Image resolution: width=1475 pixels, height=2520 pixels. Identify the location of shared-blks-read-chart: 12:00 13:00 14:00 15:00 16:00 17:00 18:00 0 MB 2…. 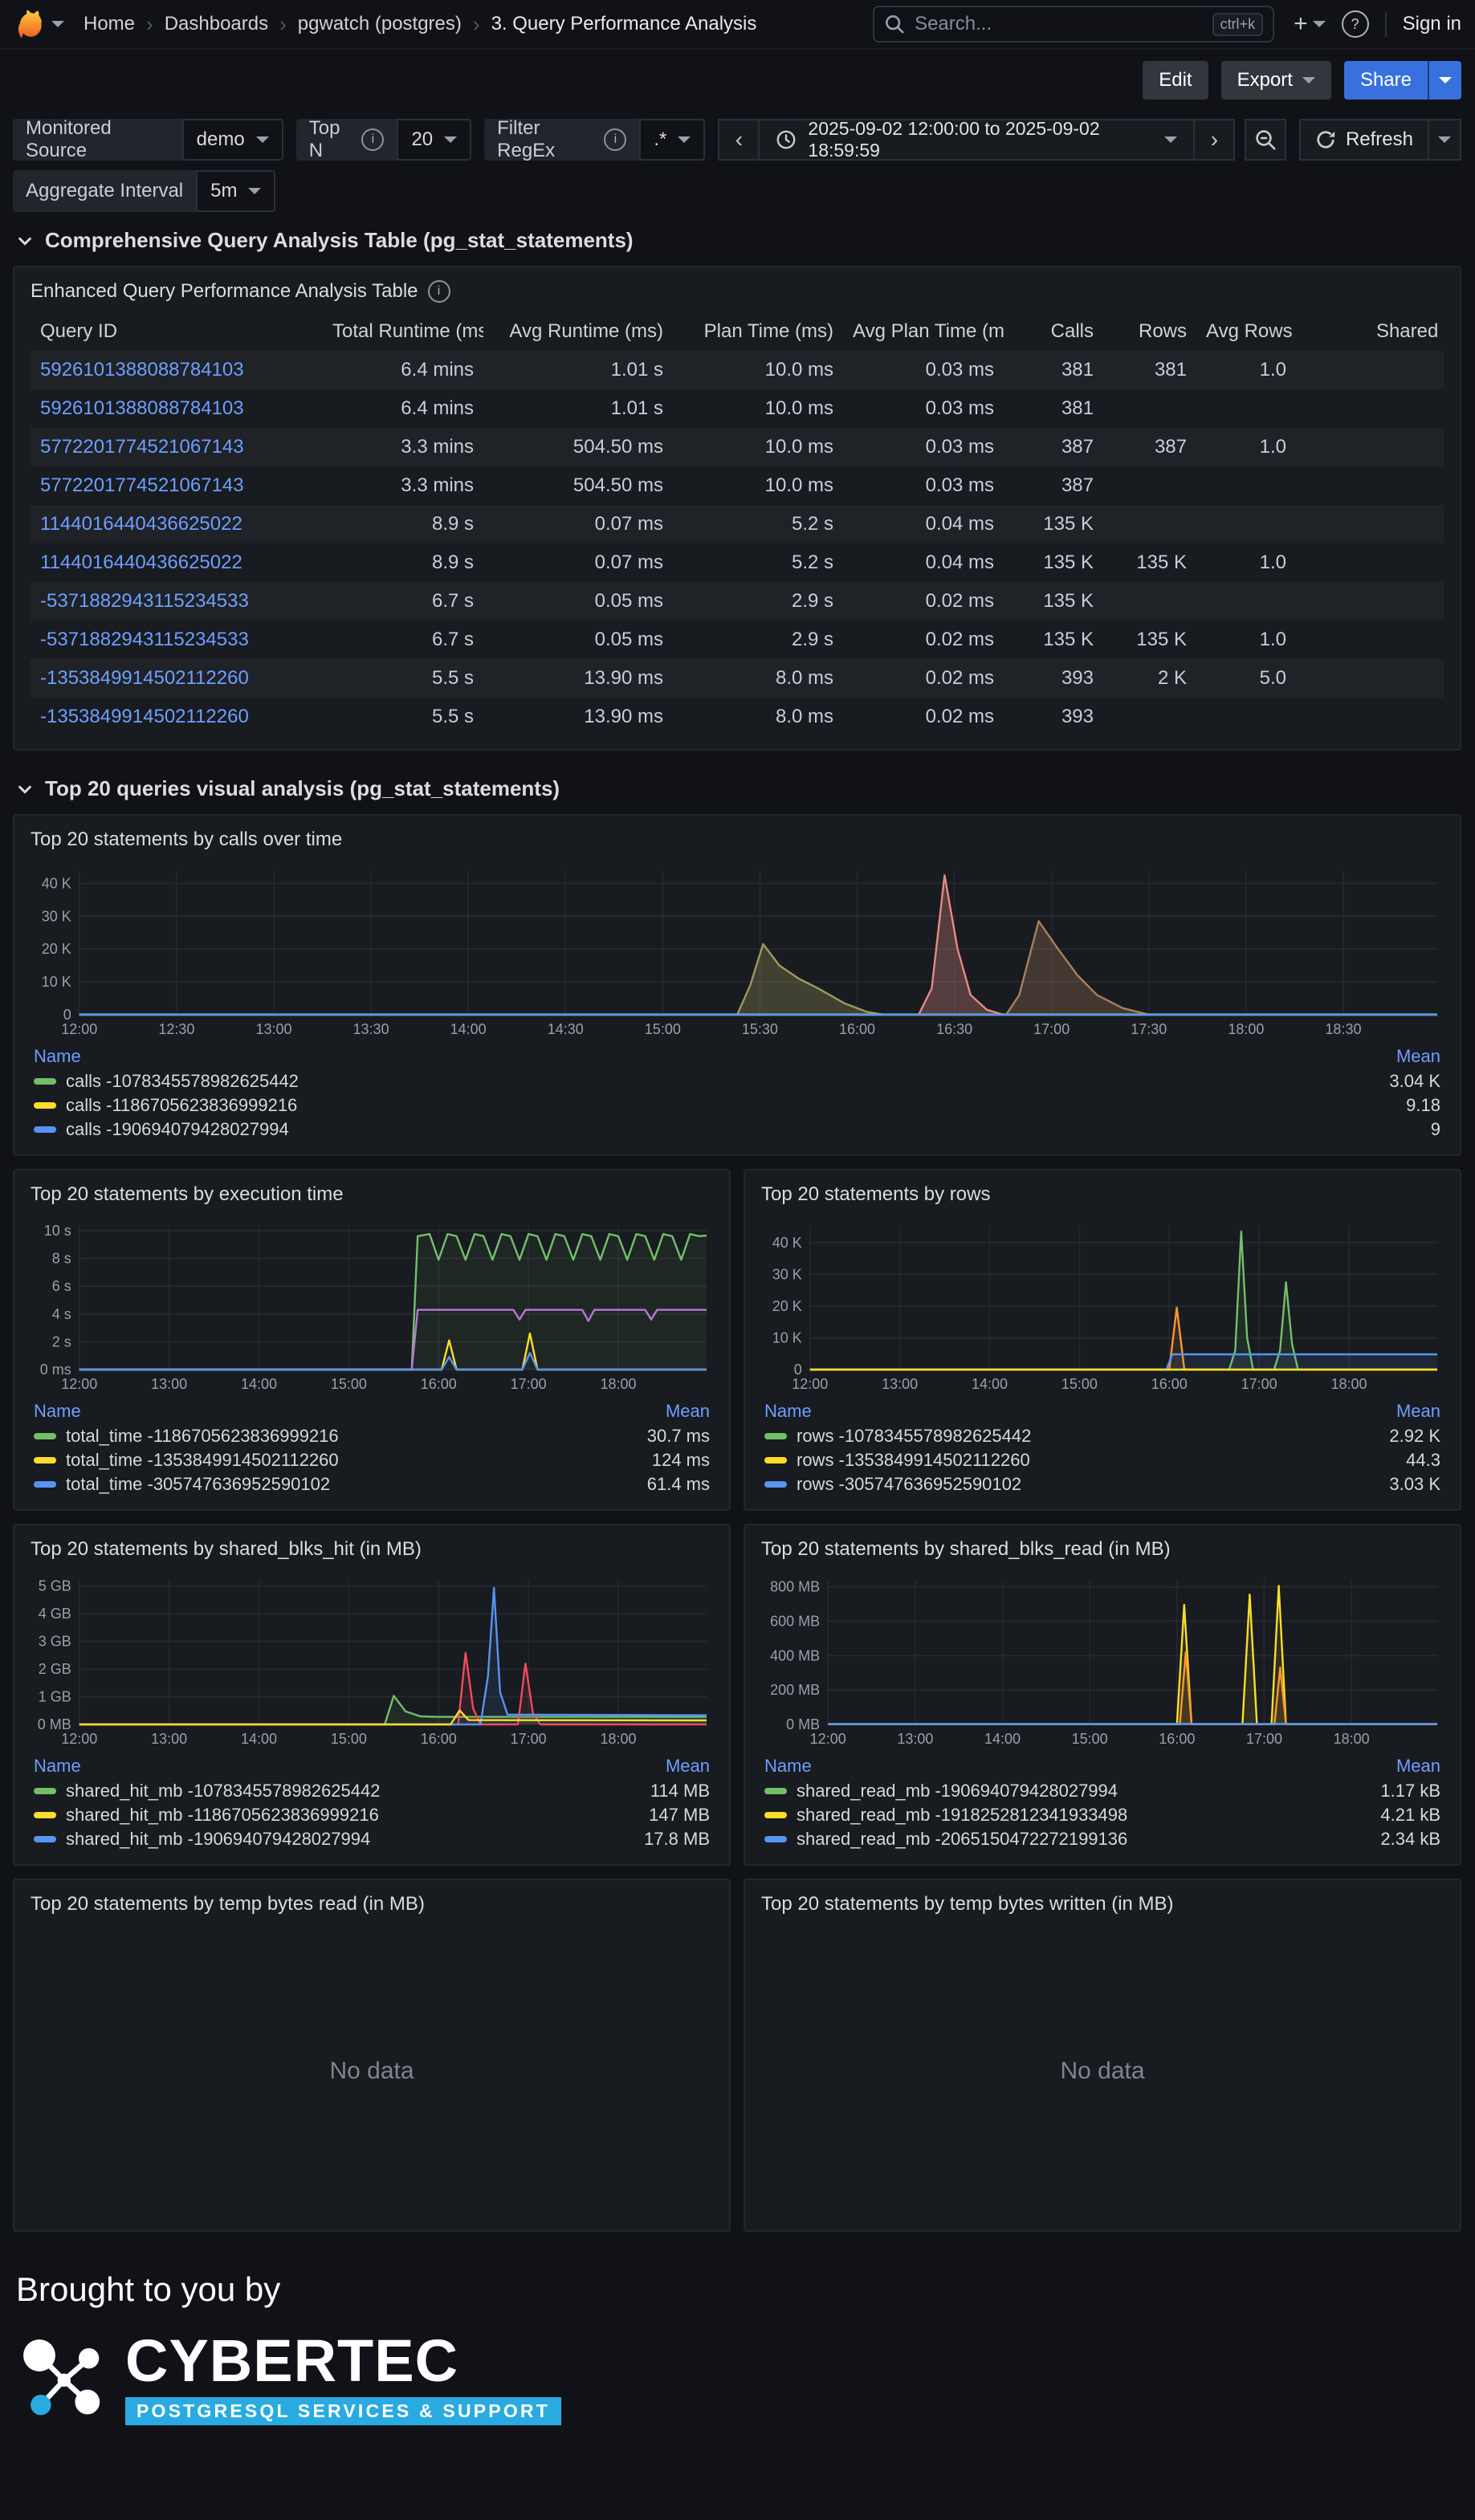
(1102, 1660).